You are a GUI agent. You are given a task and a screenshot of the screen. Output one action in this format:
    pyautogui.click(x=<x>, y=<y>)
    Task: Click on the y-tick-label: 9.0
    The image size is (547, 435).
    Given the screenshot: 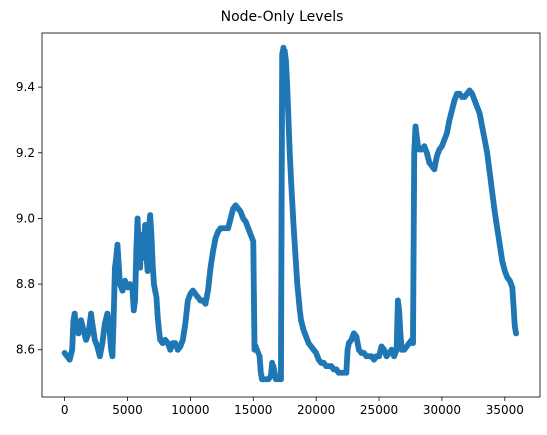 What is the action you would take?
    pyautogui.click(x=25, y=218)
    